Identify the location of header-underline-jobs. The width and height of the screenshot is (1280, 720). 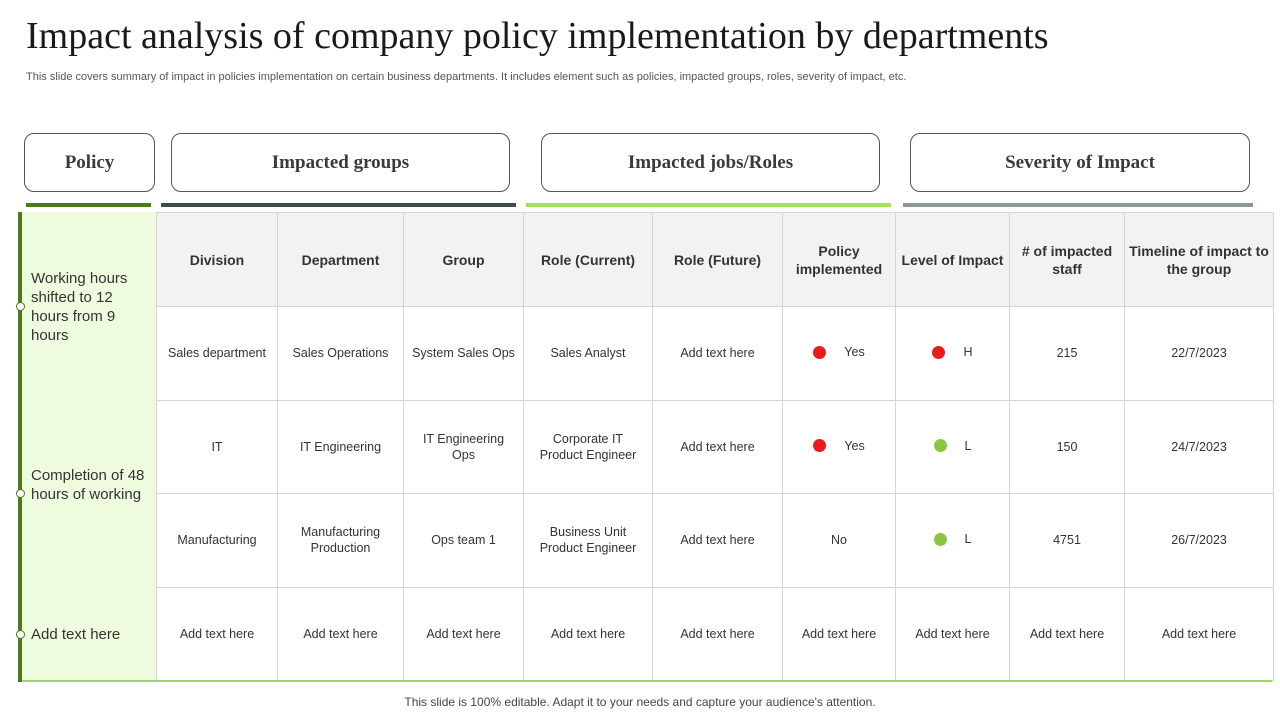
(708, 205).